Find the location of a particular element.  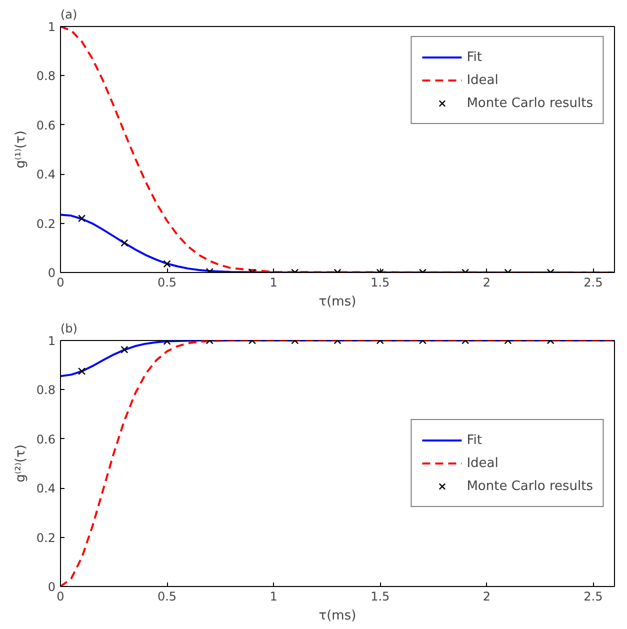

y-axis-title: g⁽²⁾(τ) is located at coordinates (20, 463).